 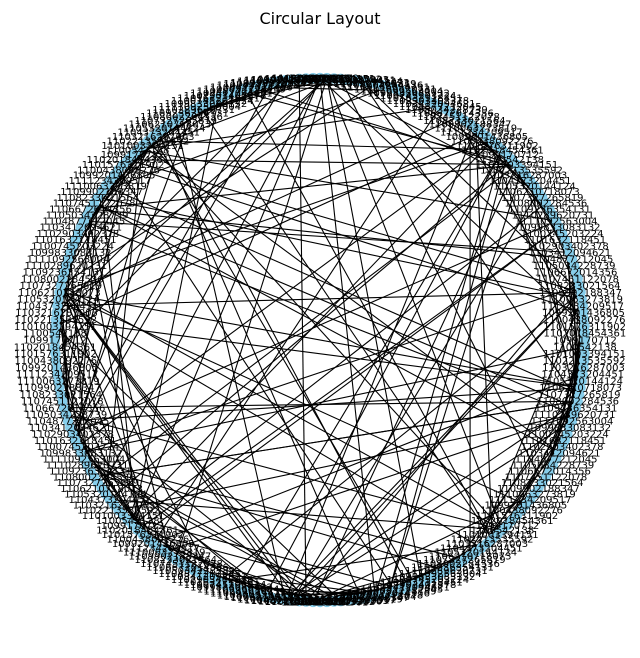 What do you see at coordinates (94, 477) in the screenshot?
I see `node-label: 1108002284536` at bounding box center [94, 477].